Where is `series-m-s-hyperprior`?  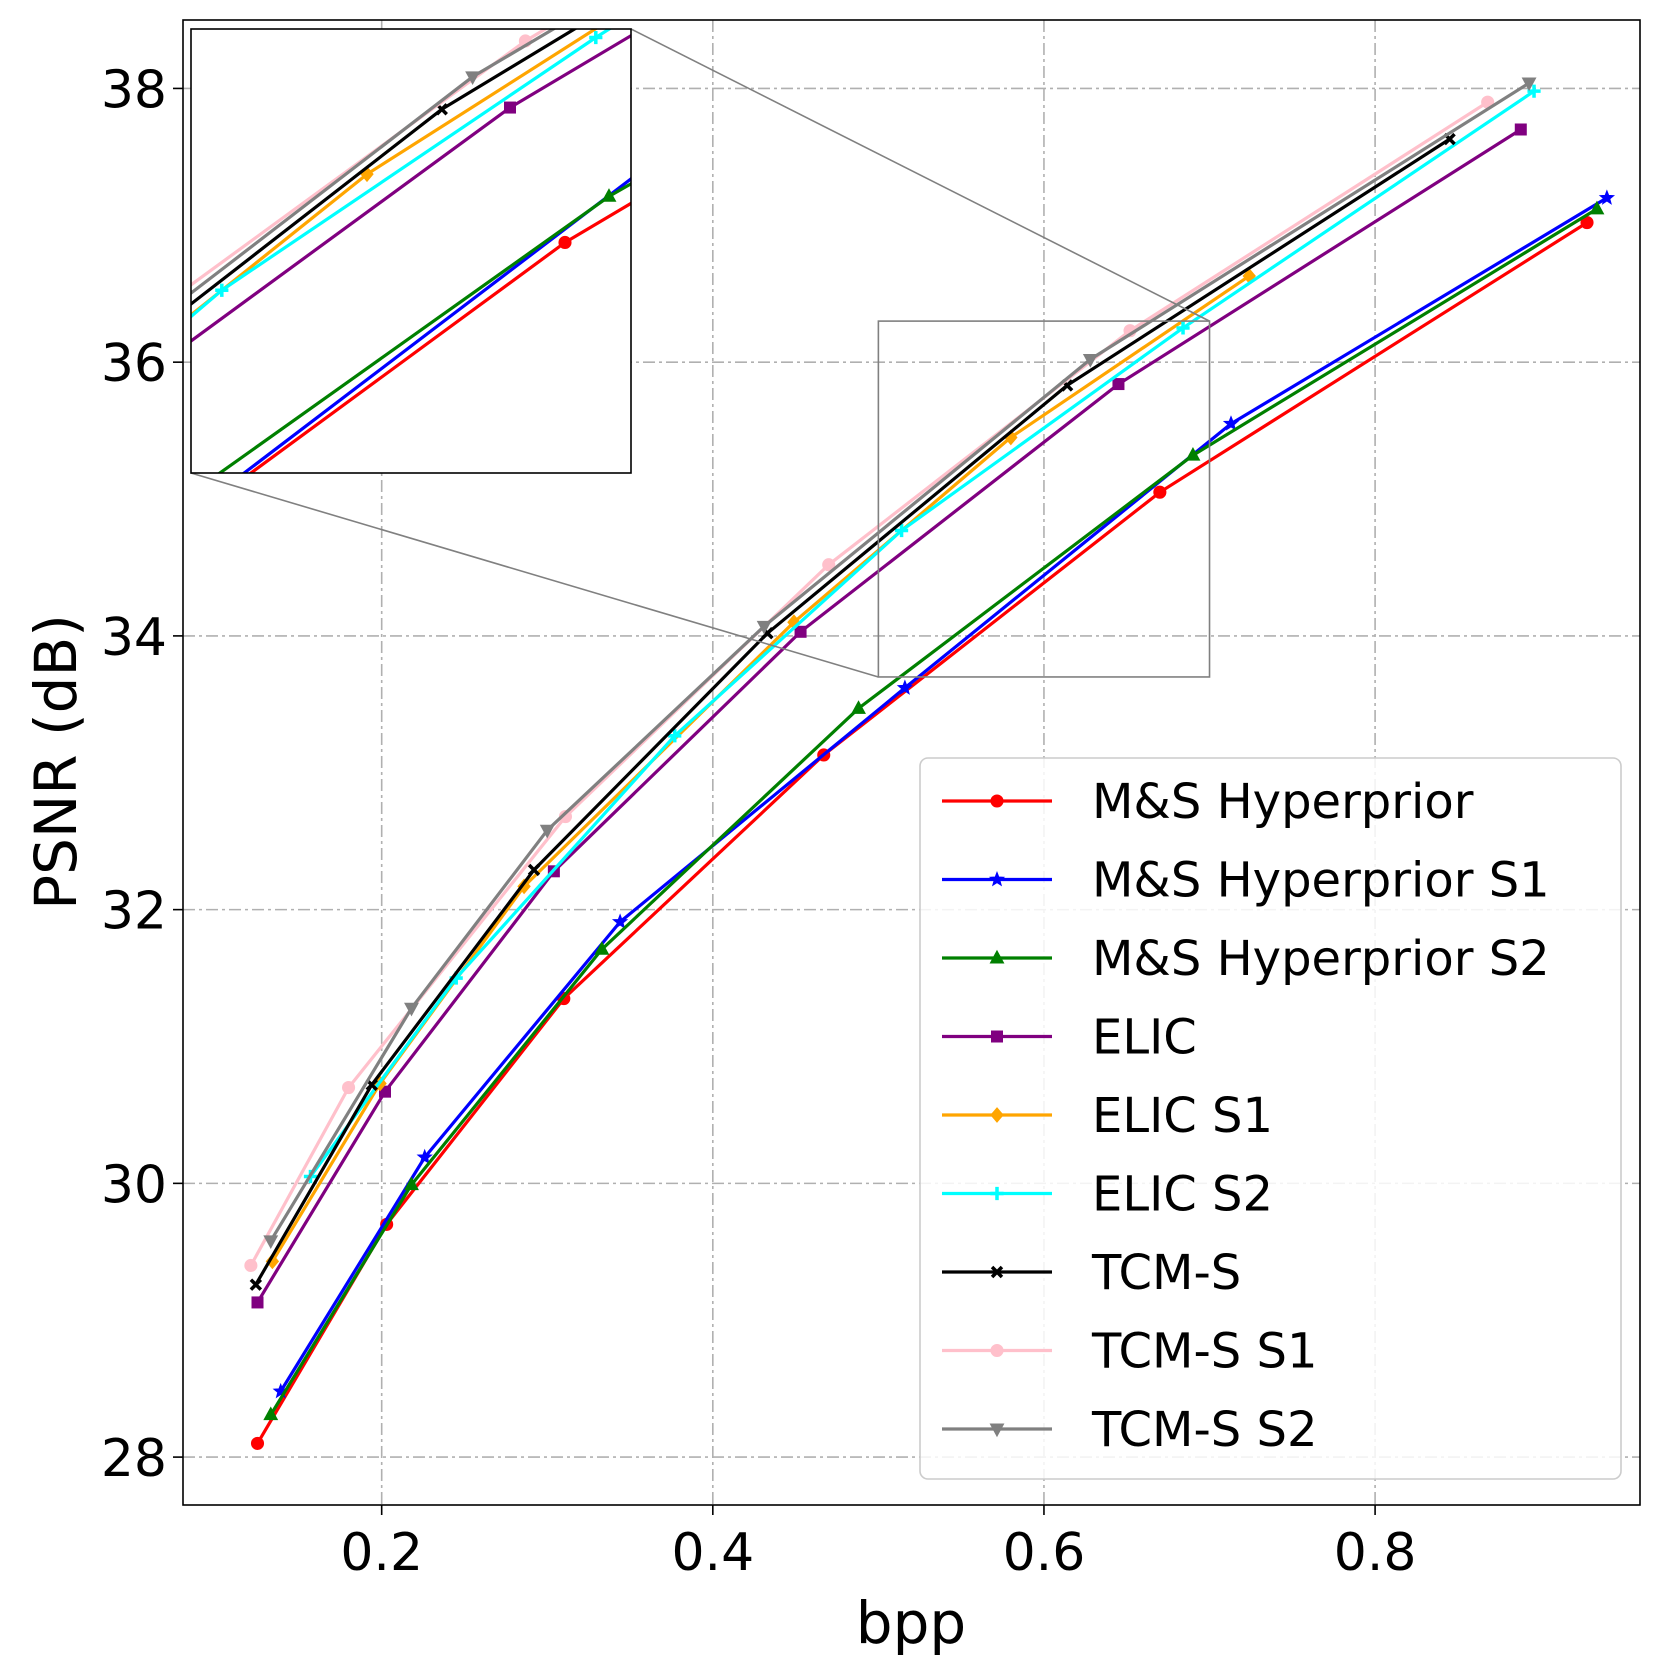
series-m-s-hyperprior is located at coordinates (439, 337).